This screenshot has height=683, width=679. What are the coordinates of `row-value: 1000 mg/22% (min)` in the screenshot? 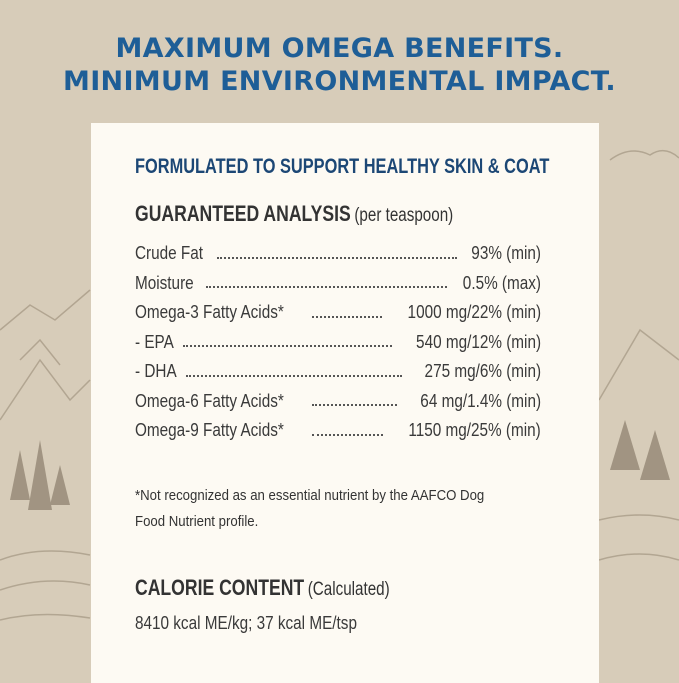 It's located at (474, 312).